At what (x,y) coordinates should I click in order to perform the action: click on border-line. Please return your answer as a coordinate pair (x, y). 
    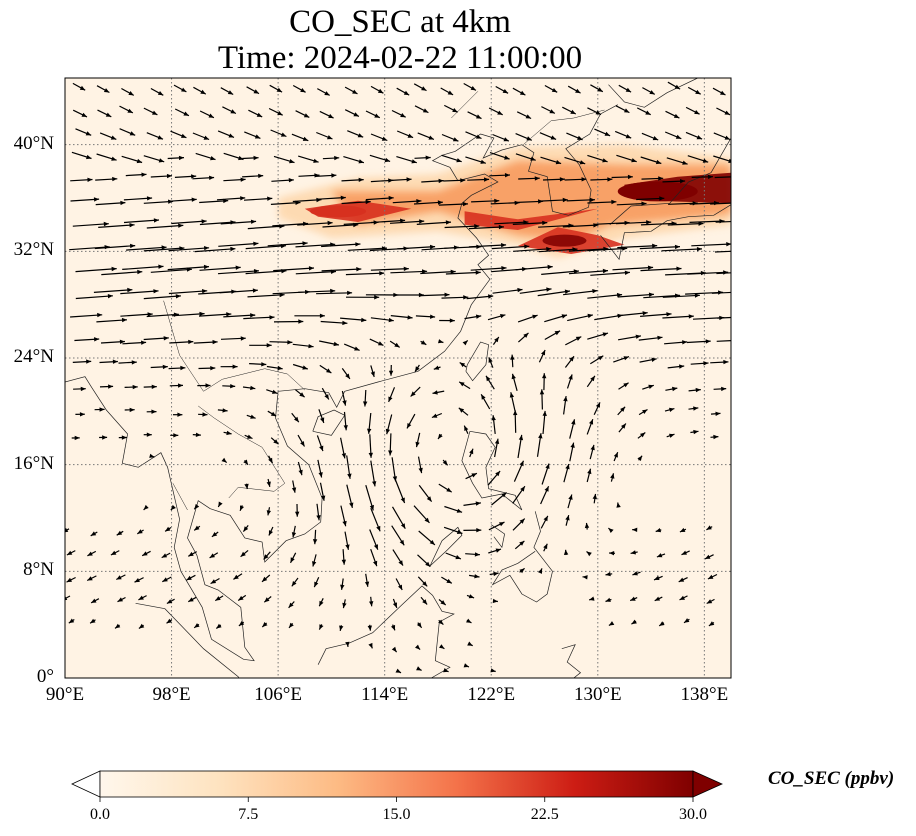
    Looking at the image, I should click on (234, 346).